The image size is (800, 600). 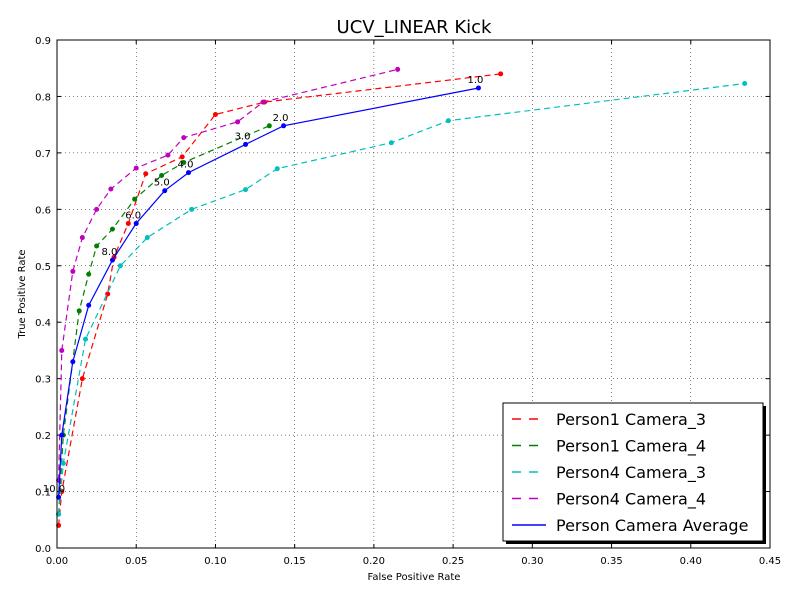 I want to click on legend-label: Person Camera Average, so click(x=652, y=525).